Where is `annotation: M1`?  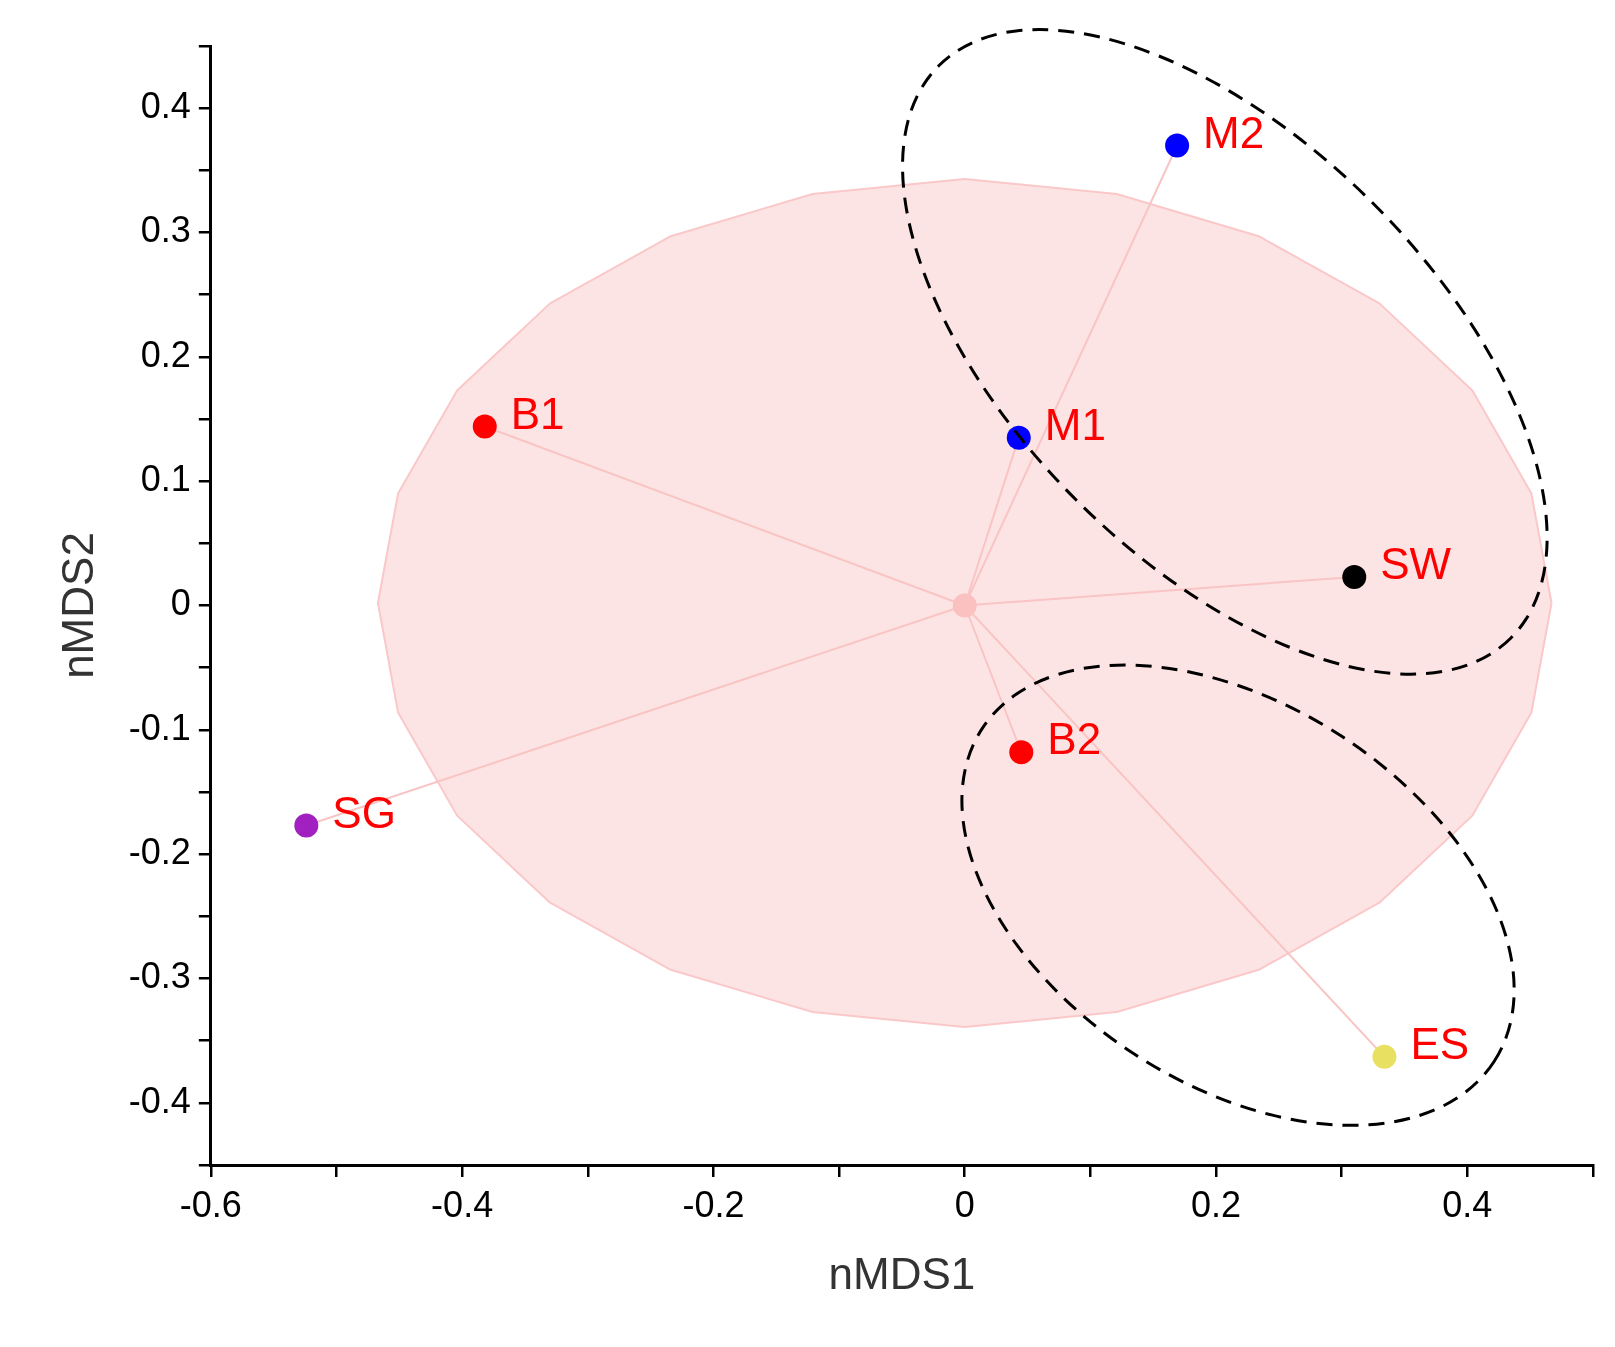
annotation: M1 is located at coordinates (1075, 424).